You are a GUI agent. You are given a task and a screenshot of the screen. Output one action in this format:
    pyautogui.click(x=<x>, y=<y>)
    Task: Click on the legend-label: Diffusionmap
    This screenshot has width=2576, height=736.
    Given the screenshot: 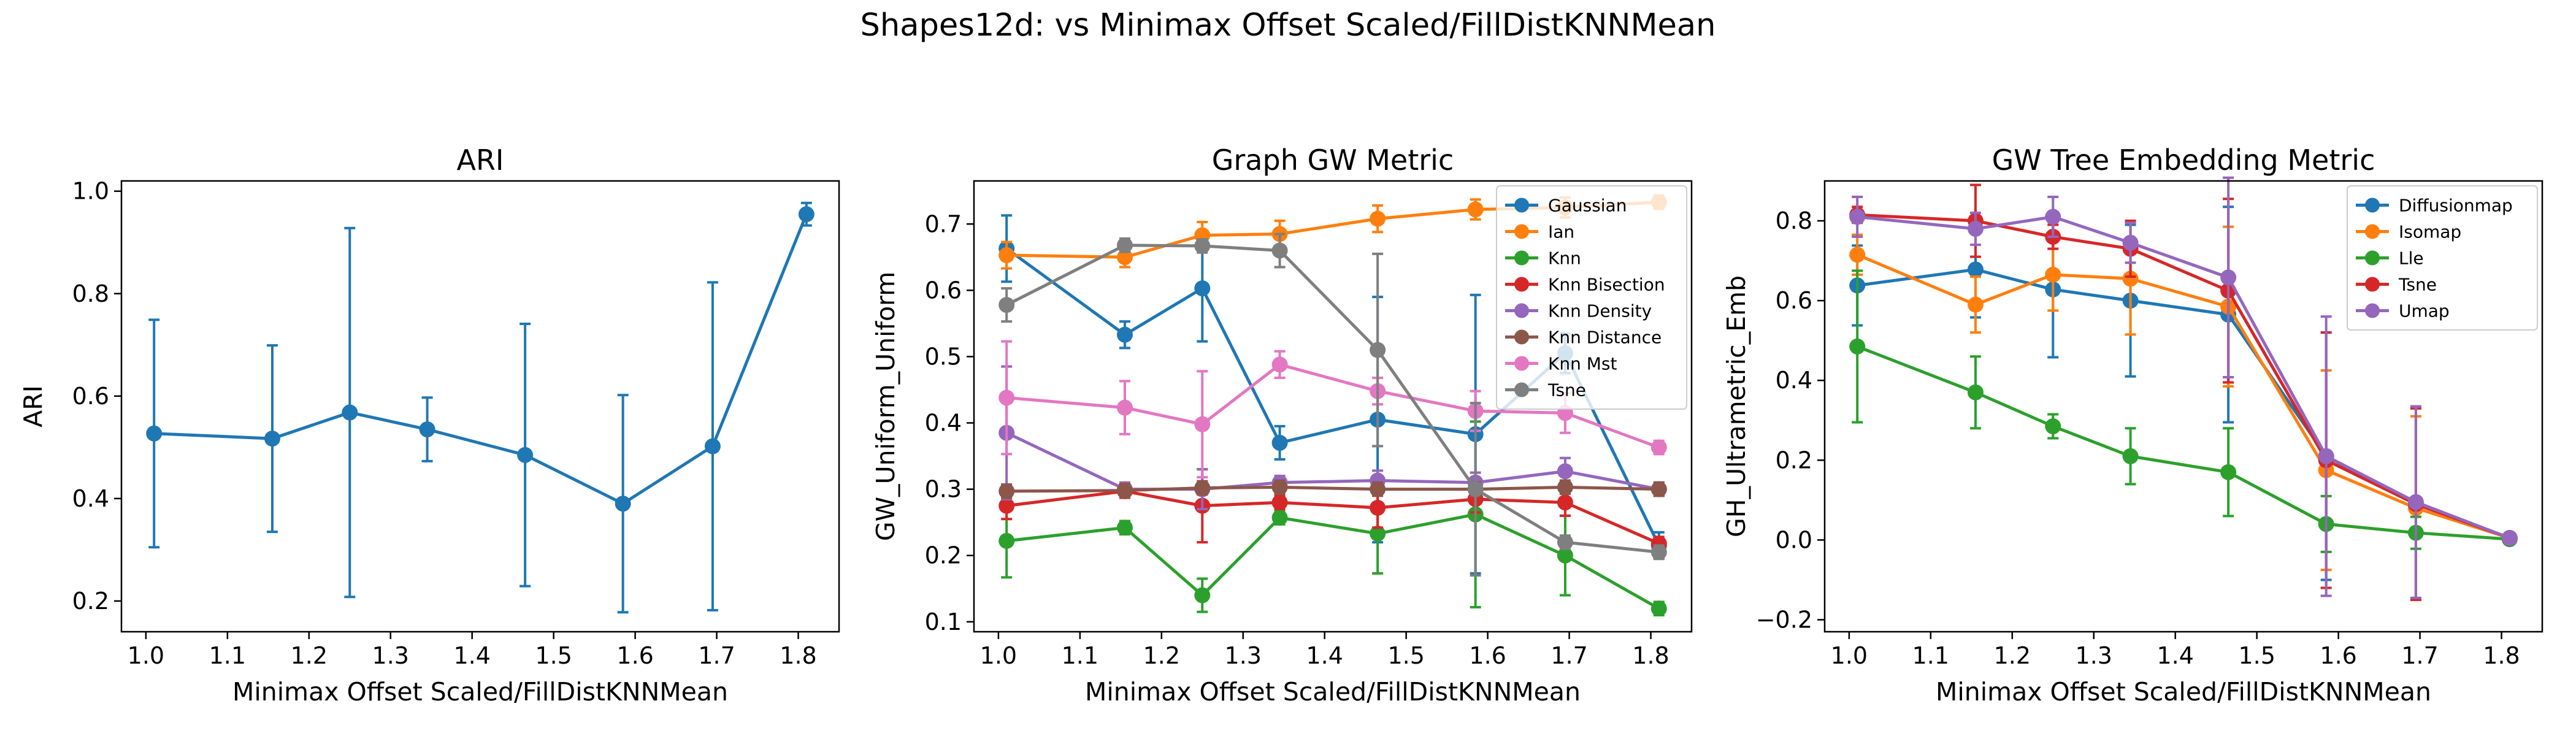 What is the action you would take?
    pyautogui.click(x=2456, y=206)
    